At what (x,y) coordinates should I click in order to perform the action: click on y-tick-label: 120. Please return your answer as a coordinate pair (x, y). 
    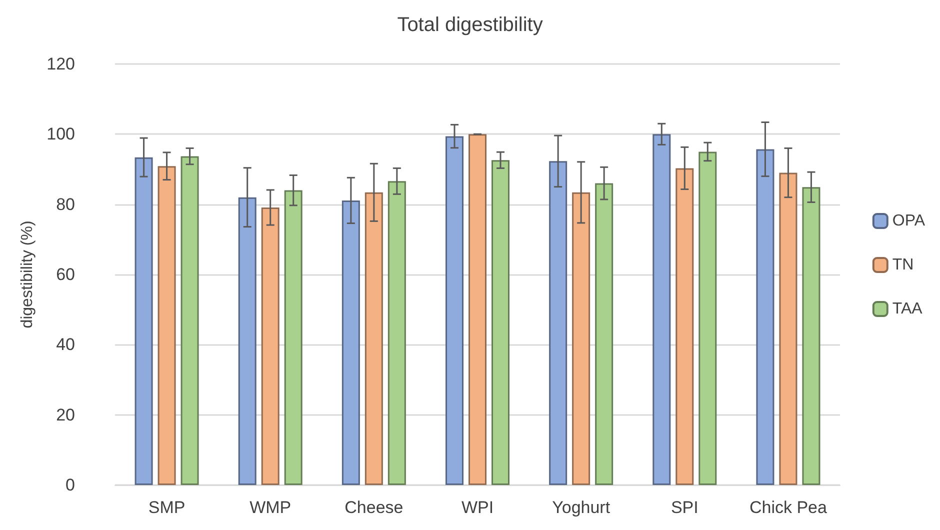
    Looking at the image, I should click on (60, 64).